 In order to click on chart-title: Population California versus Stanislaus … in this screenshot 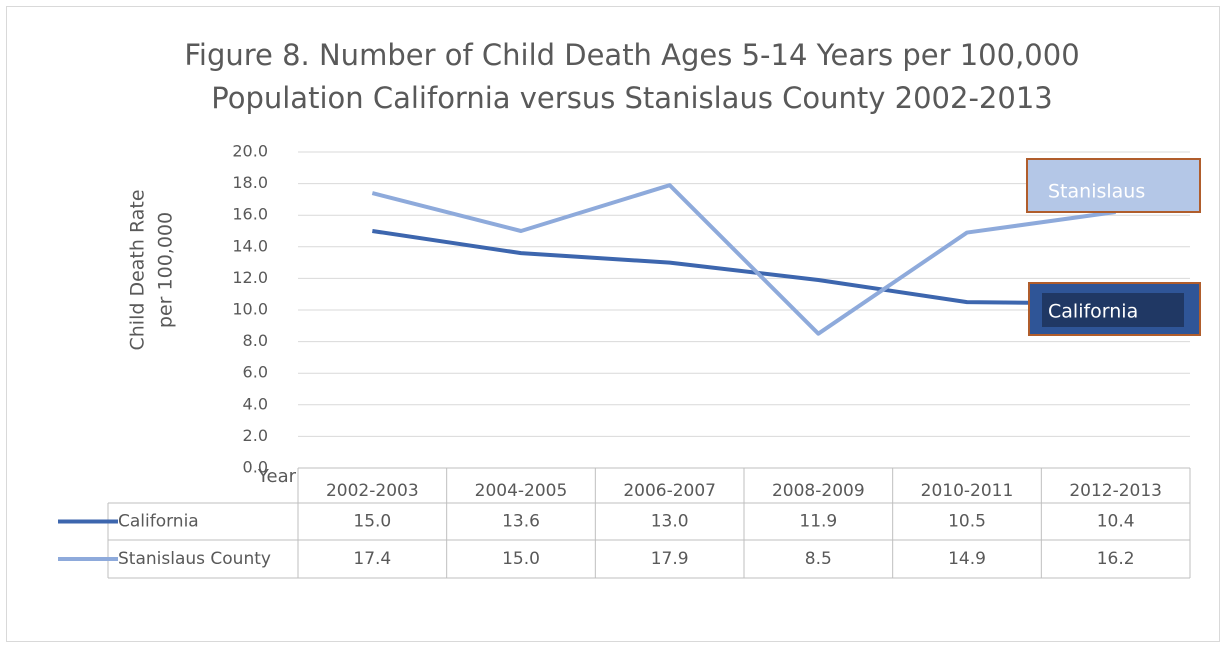, I will do `click(631, 98)`.